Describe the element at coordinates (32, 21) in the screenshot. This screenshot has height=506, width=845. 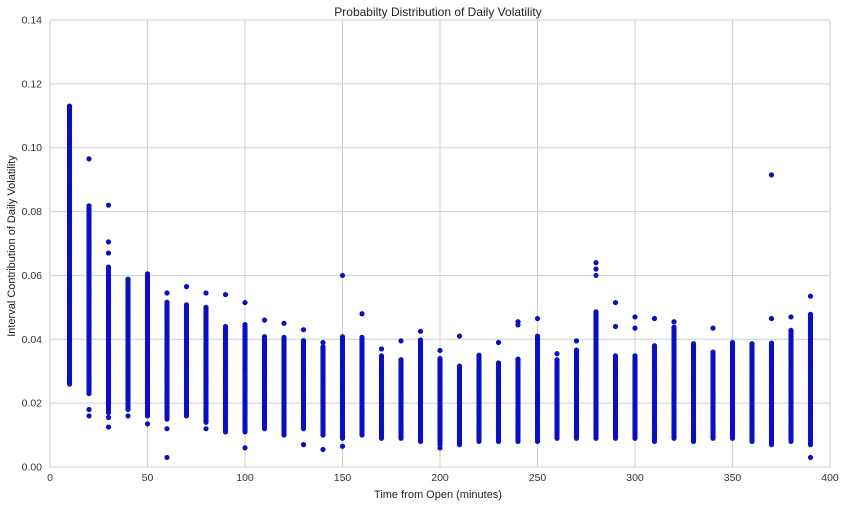
I see `y-tick-label: 0.14` at that location.